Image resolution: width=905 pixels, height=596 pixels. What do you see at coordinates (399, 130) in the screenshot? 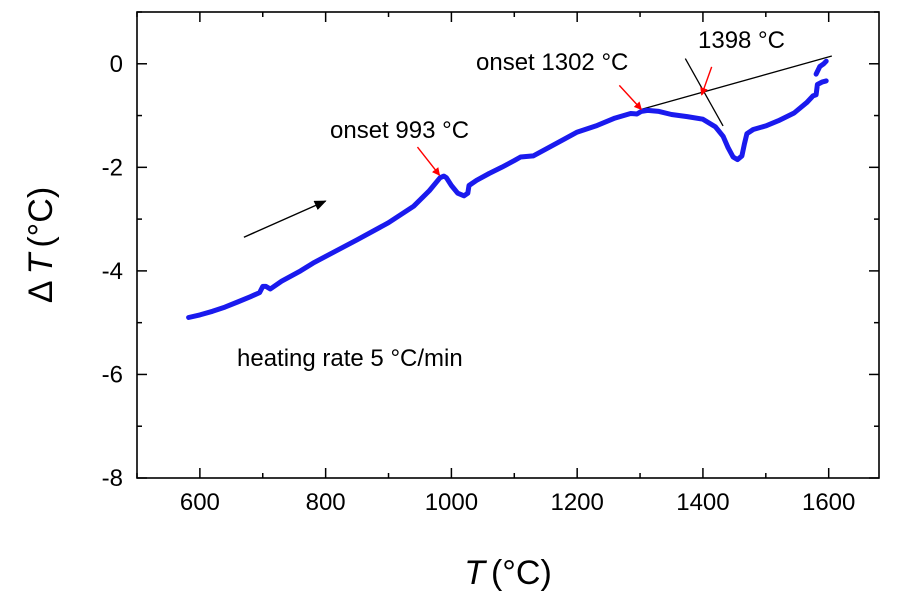
I see `annotation-onset-993: onset 993 °C` at bounding box center [399, 130].